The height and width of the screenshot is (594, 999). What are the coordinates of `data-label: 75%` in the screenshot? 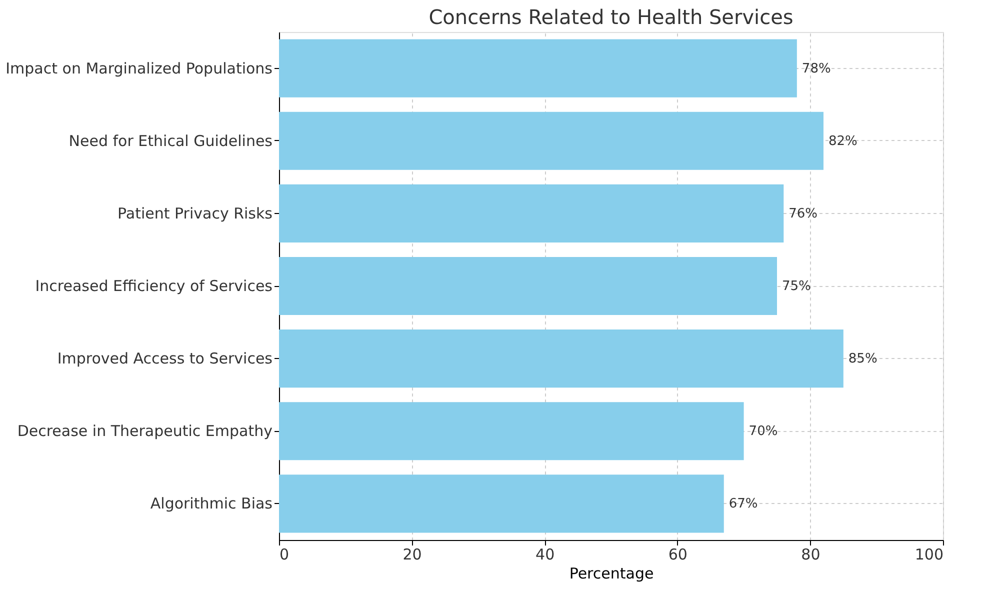 It's located at (796, 286).